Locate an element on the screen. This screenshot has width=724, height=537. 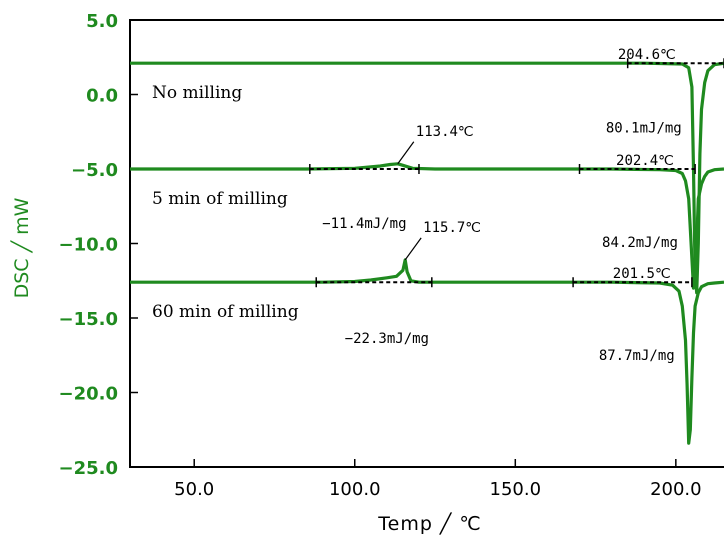
y-tick-label: 0.0 is located at coordinates (102, 96).